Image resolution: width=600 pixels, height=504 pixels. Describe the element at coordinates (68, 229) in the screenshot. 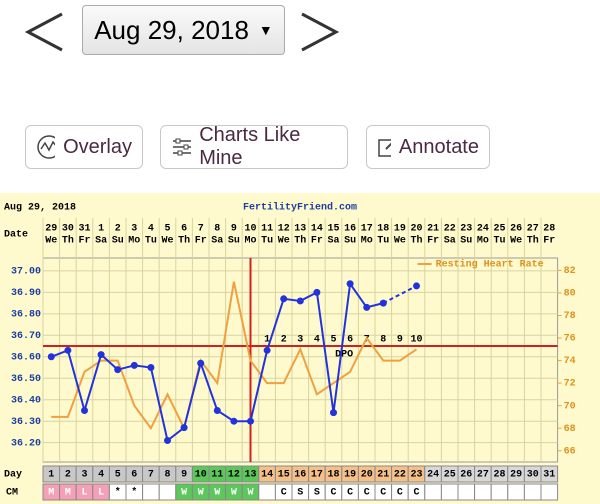

I see `date: 30` at that location.